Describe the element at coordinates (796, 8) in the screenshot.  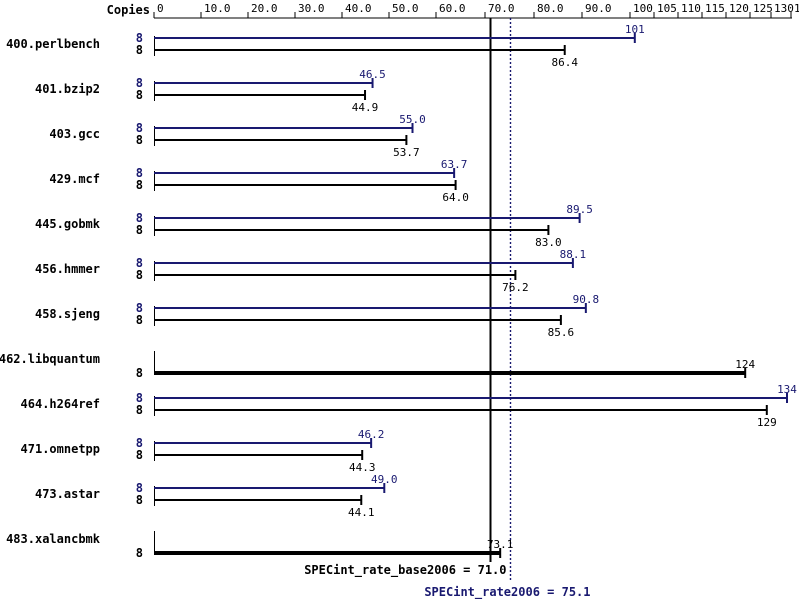
I see `x-tick-label: 135` at that location.